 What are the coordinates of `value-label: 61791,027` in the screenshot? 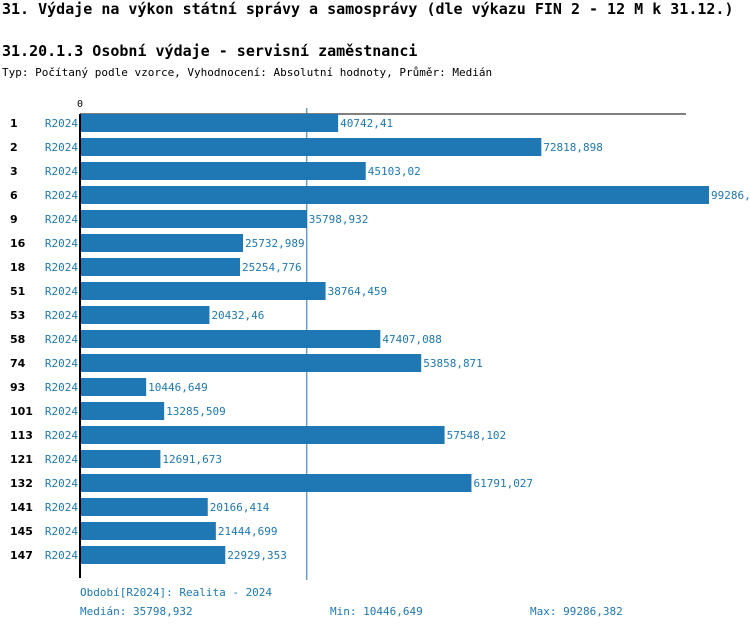 It's located at (503, 483).